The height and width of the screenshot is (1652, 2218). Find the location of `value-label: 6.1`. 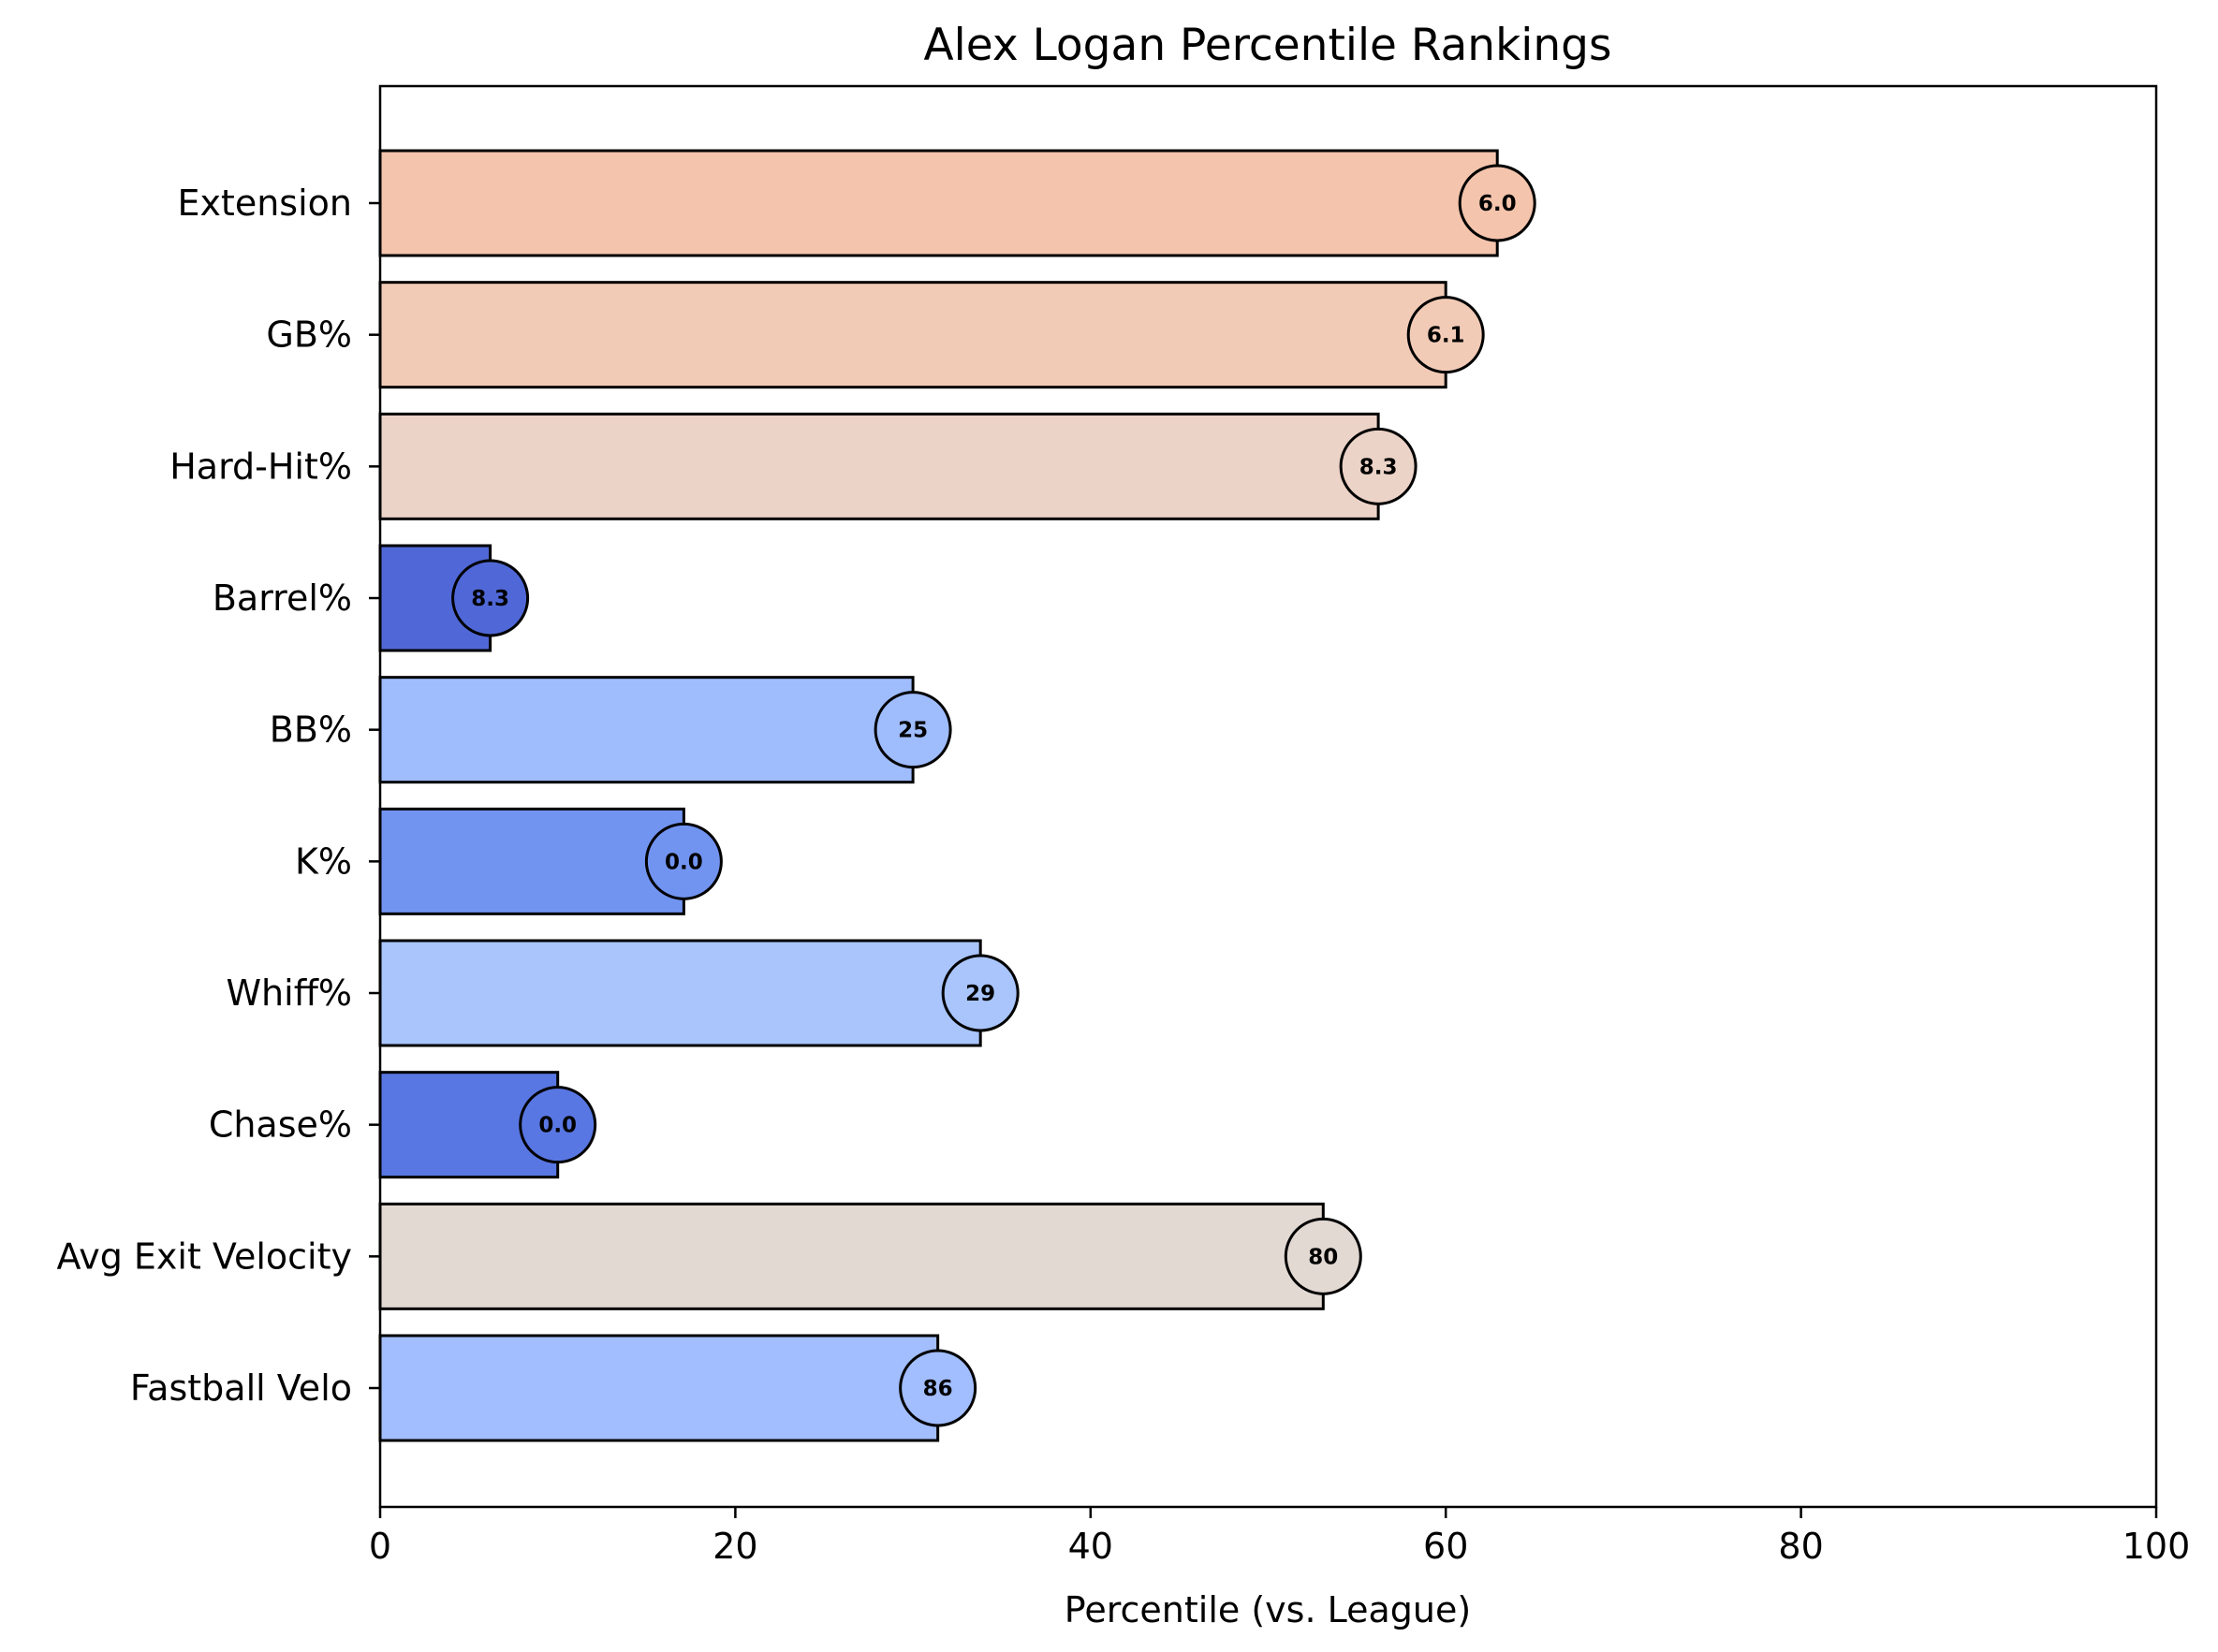

value-label: 6.1 is located at coordinates (1446, 336).